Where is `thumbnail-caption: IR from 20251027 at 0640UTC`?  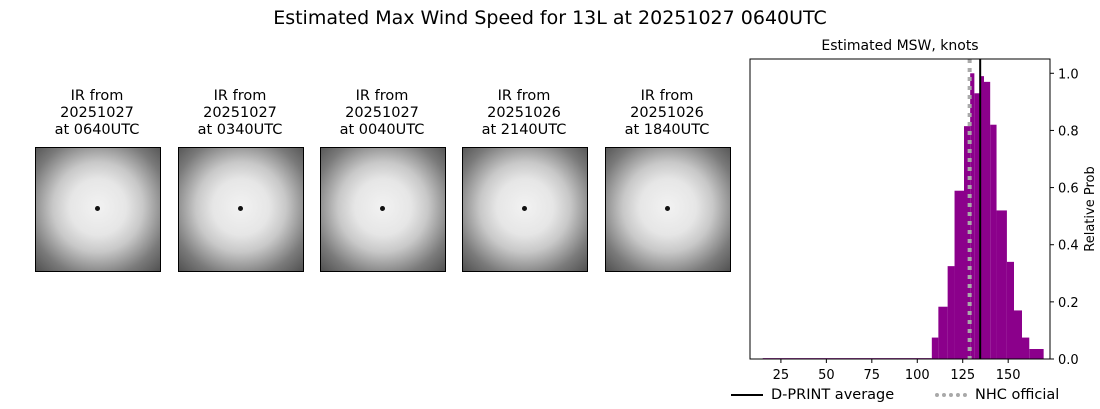 thumbnail-caption: IR from 20251027 at 0640UTC is located at coordinates (97, 113).